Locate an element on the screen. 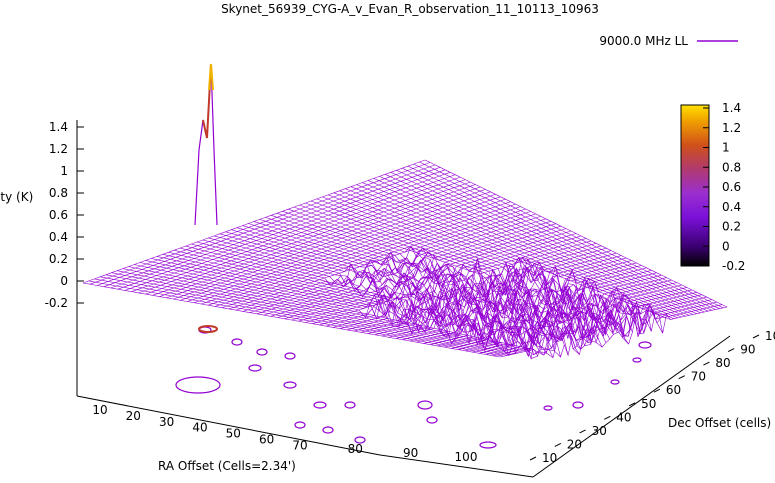 The height and width of the screenshot is (483, 775). x-tick-label: 10 is located at coordinates (99, 410).